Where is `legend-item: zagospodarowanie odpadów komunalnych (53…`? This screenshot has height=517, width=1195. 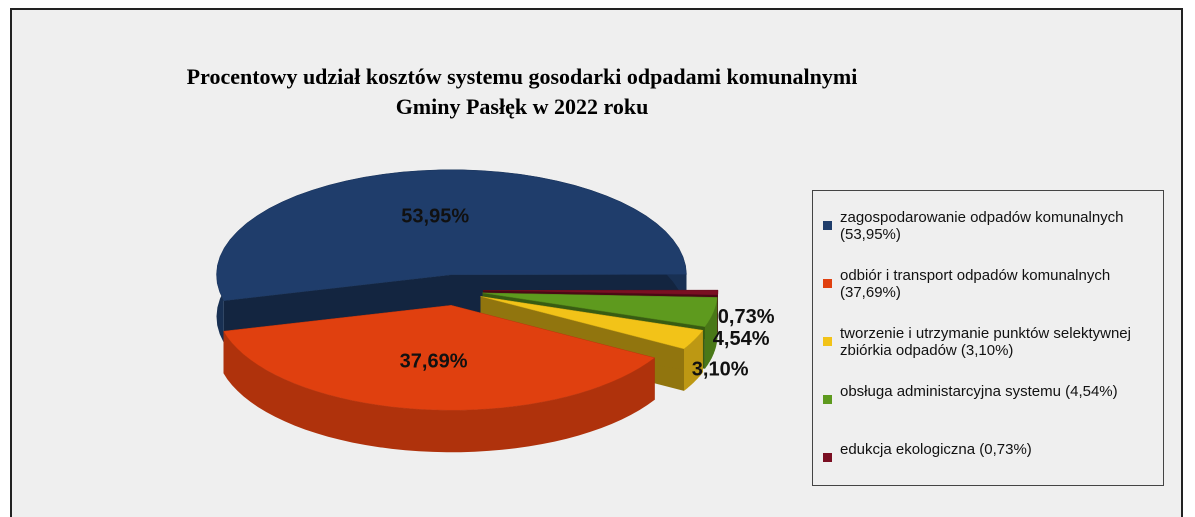
legend-item: zagospodarowanie odpadów komunalnych (53… is located at coordinates (987, 238).